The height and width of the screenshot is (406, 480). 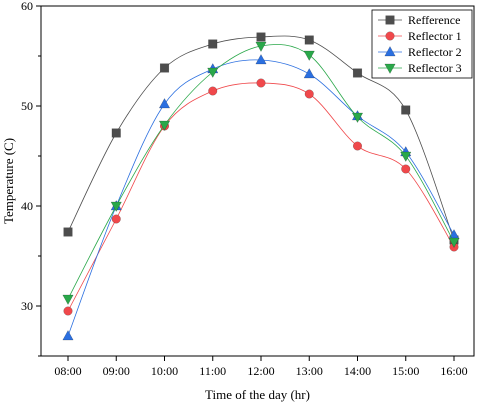 What do you see at coordinates (67, 371) in the screenshot?
I see `x-tick-label: 08:00` at bounding box center [67, 371].